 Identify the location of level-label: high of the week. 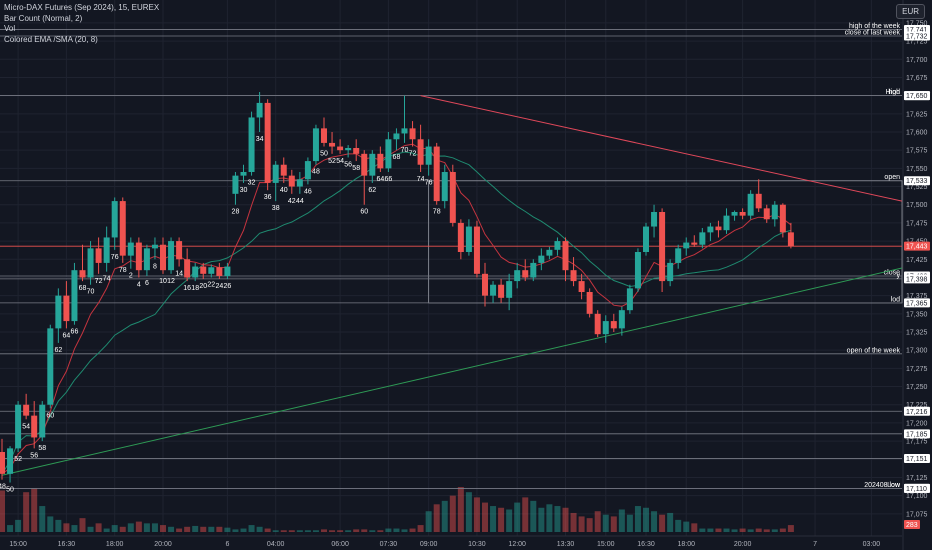
(874, 26).